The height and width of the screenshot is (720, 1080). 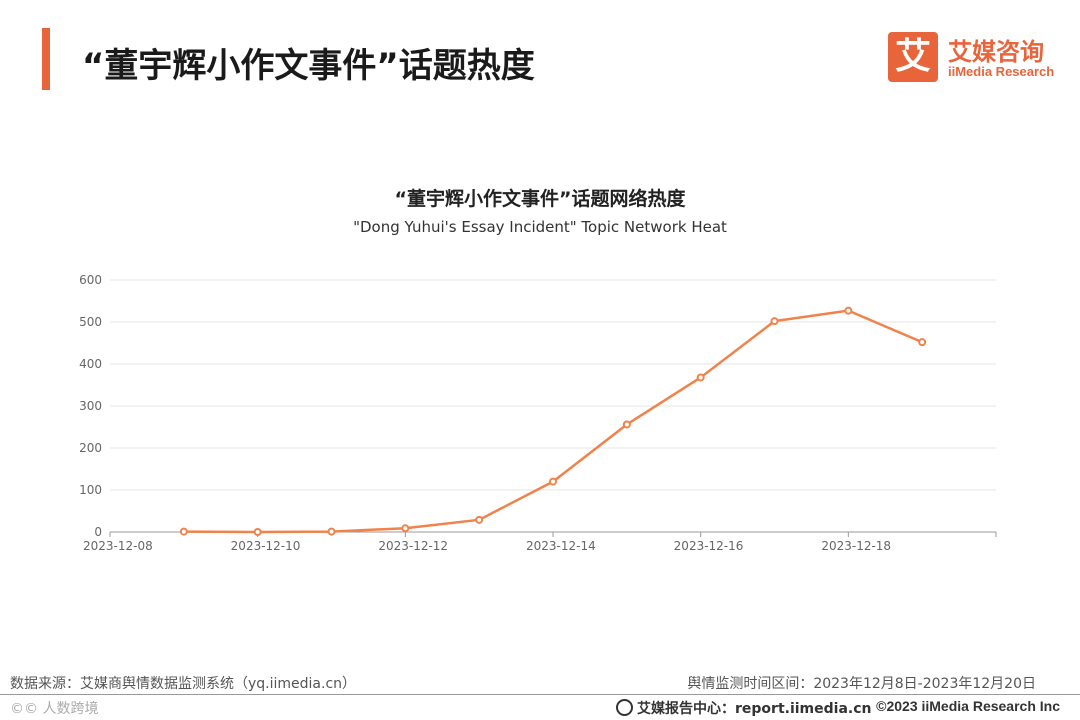 What do you see at coordinates (90, 280) in the screenshot?
I see `y-tick-label: 600` at bounding box center [90, 280].